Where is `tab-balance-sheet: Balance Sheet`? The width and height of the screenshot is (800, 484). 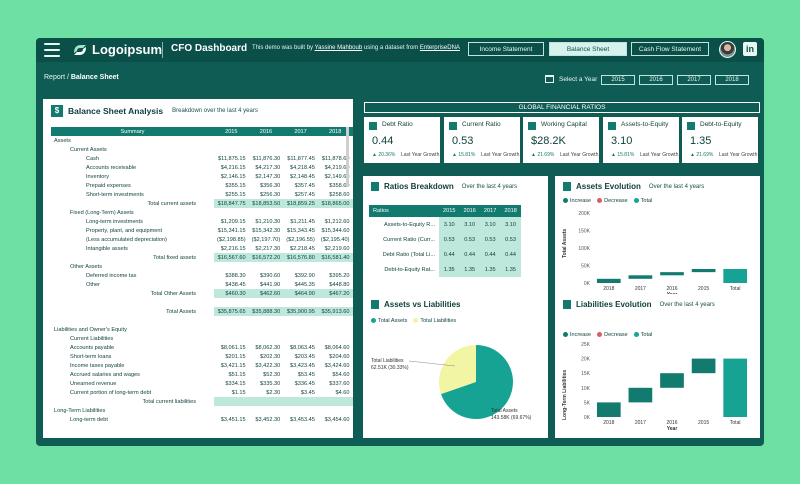
tab-balance-sheet: Balance Sheet is located at coordinates (588, 49).